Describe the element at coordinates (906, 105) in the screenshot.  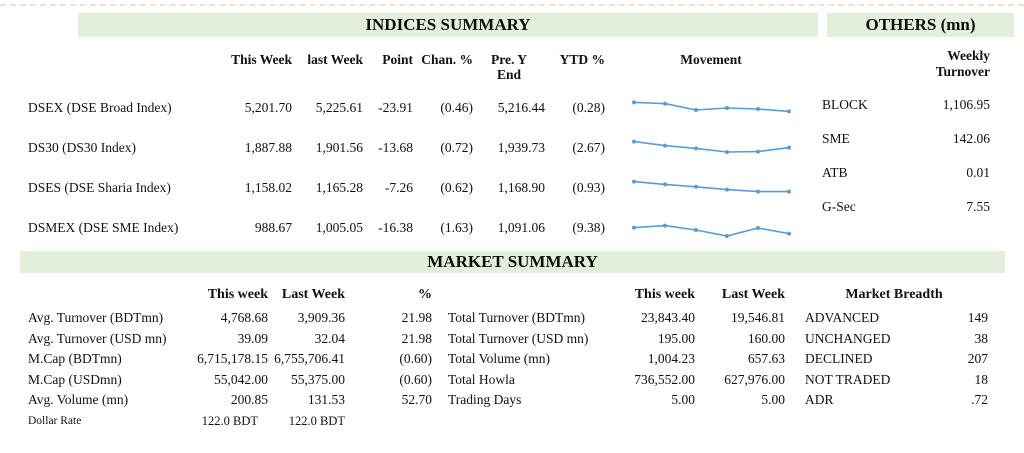
I see `others-row: BLOCK 1,106.95` at that location.